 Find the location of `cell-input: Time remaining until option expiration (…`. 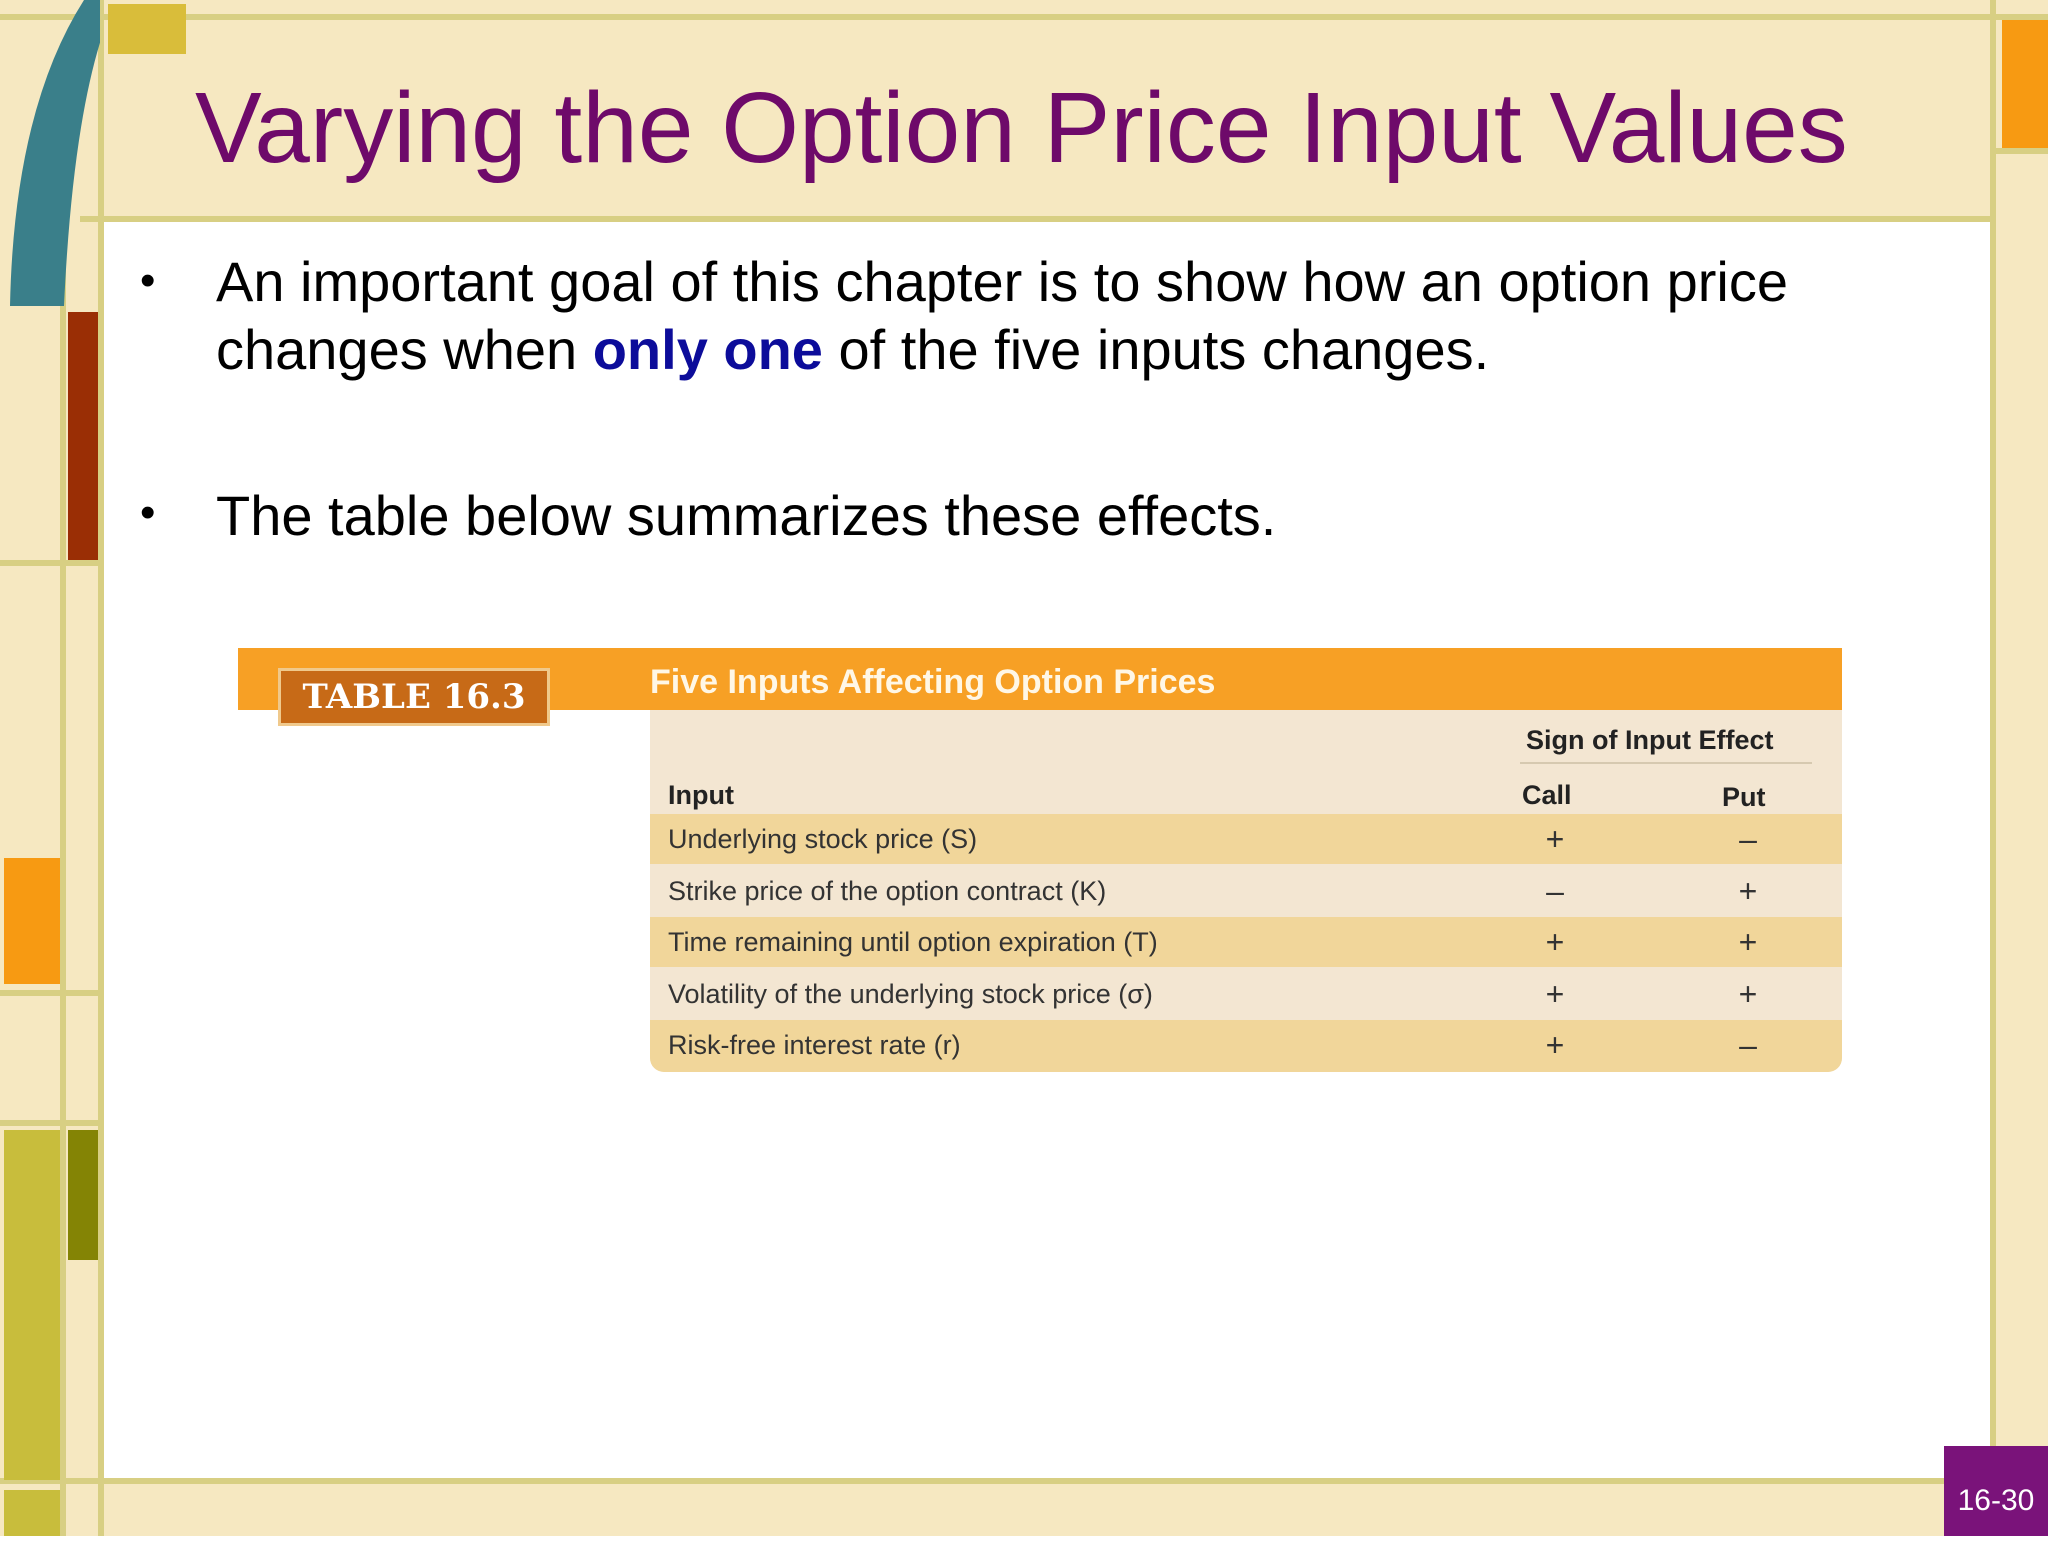

cell-input: Time remaining until option expiration (… is located at coordinates (913, 942).